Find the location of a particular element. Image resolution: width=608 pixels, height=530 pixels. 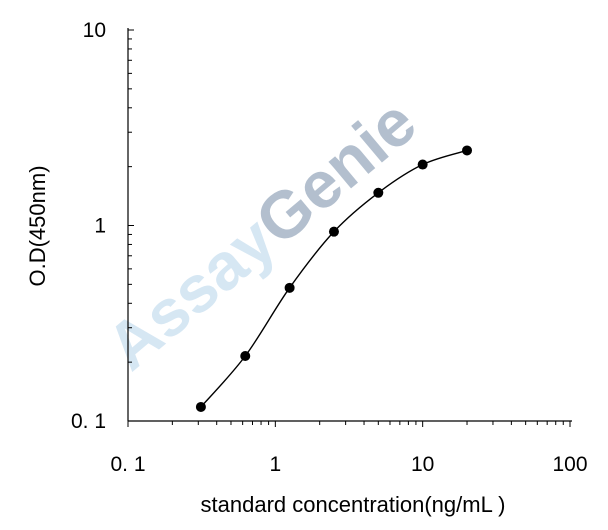

x-tick-label: 100 is located at coordinates (569, 464).